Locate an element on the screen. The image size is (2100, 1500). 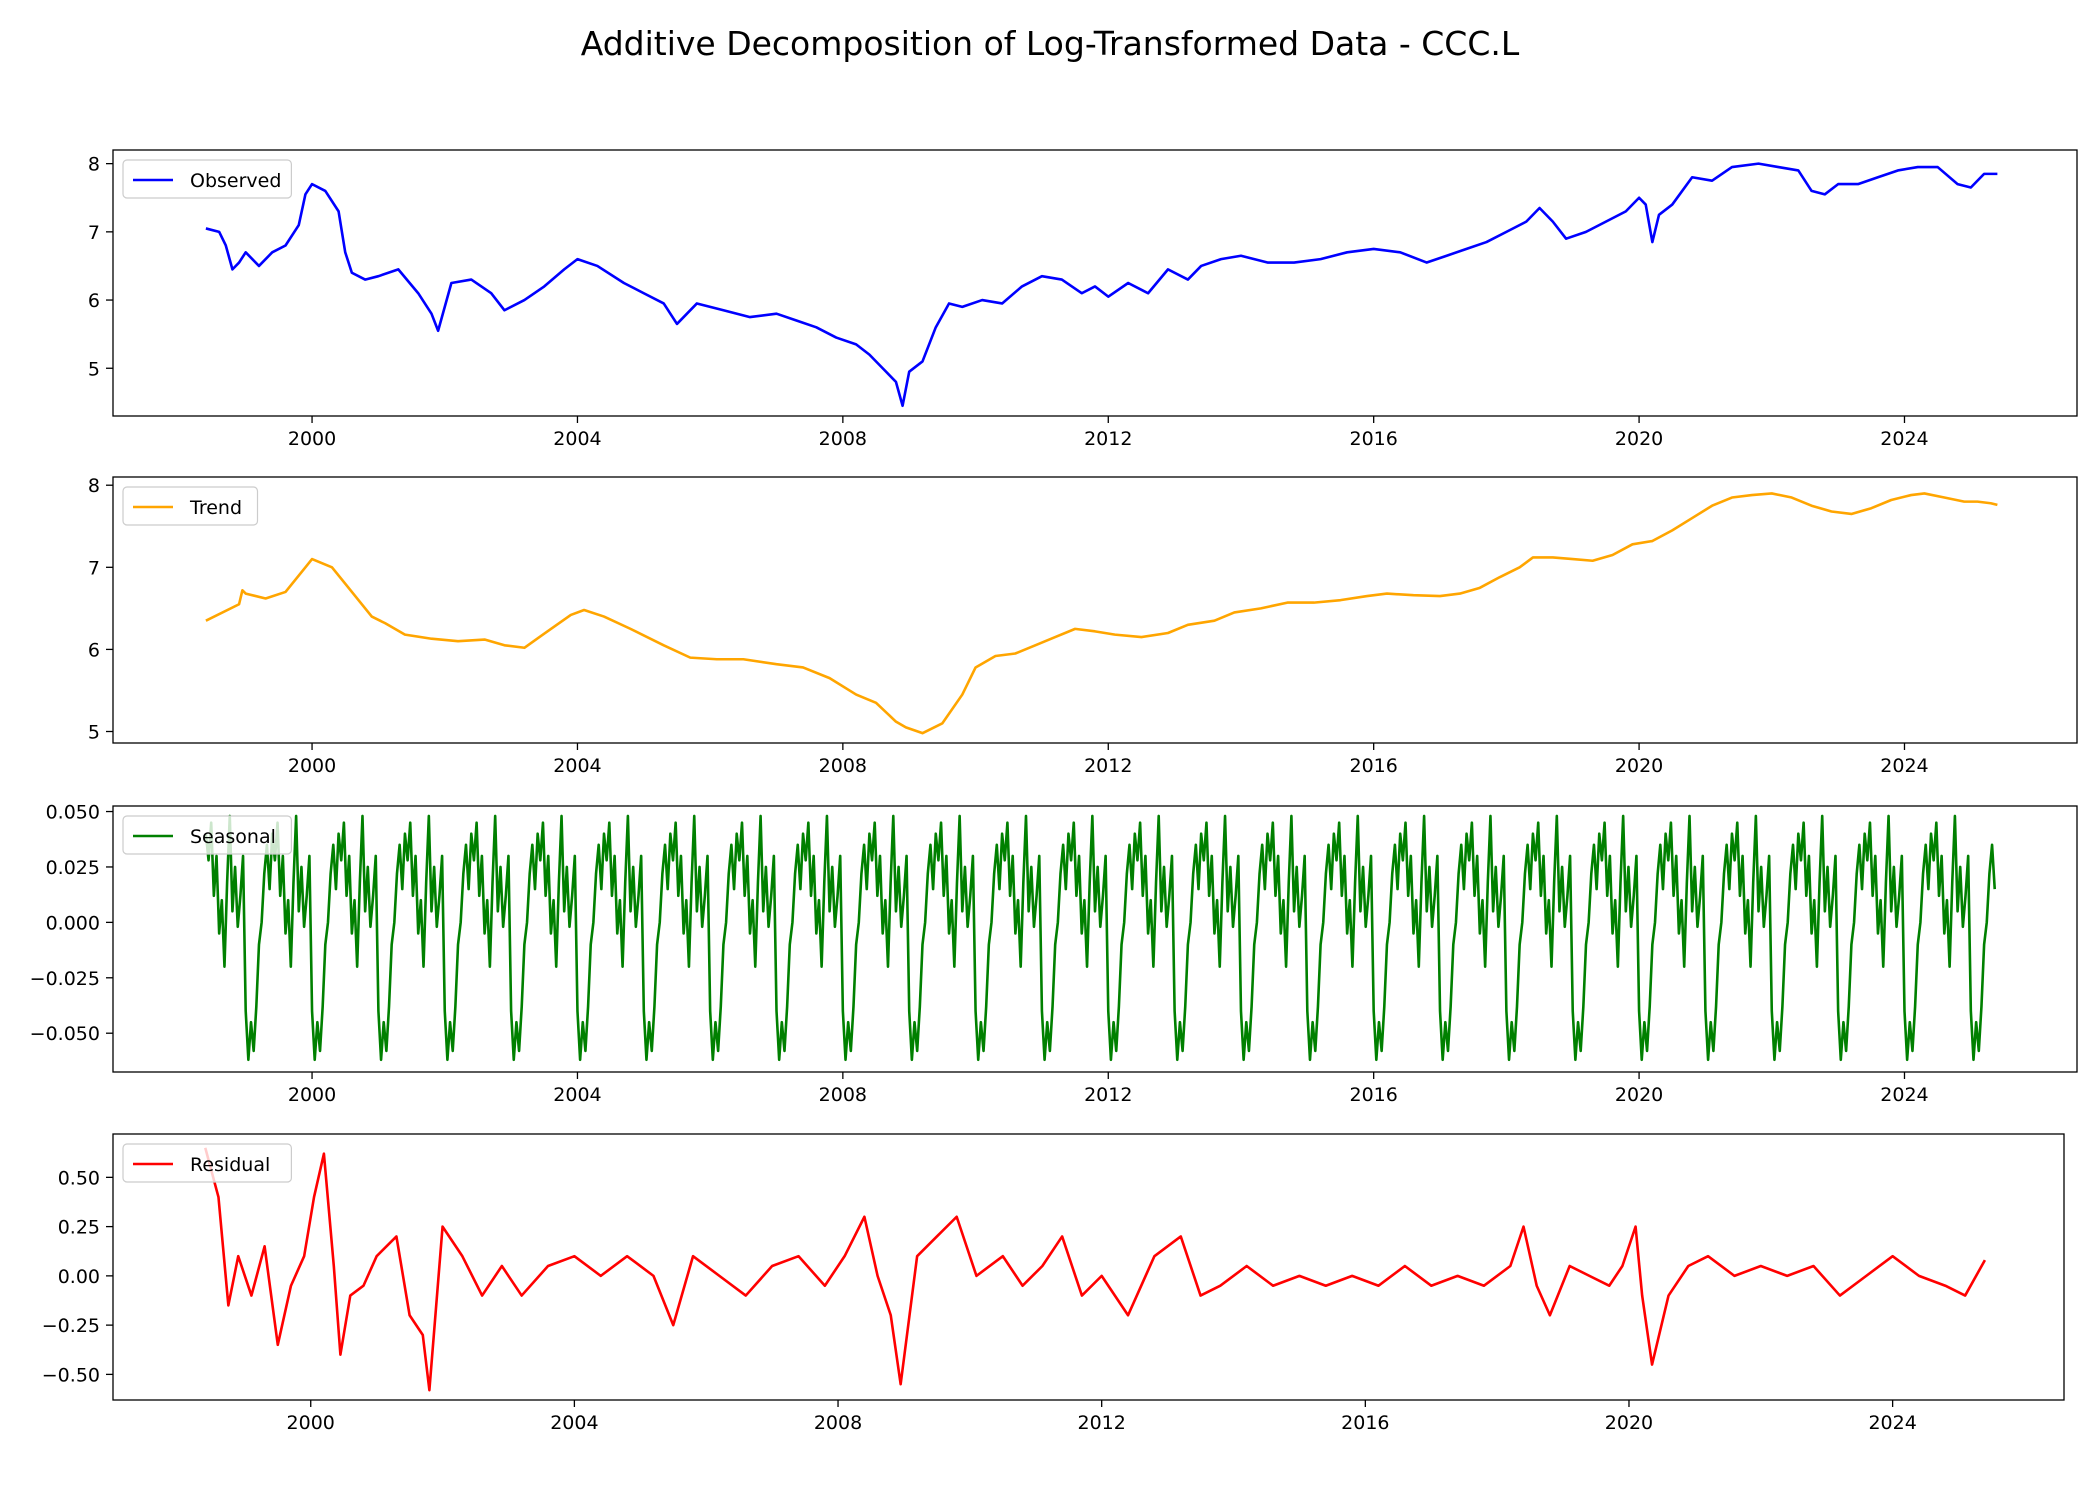
y-tick-label: −0.025 is located at coordinates (65, 979).